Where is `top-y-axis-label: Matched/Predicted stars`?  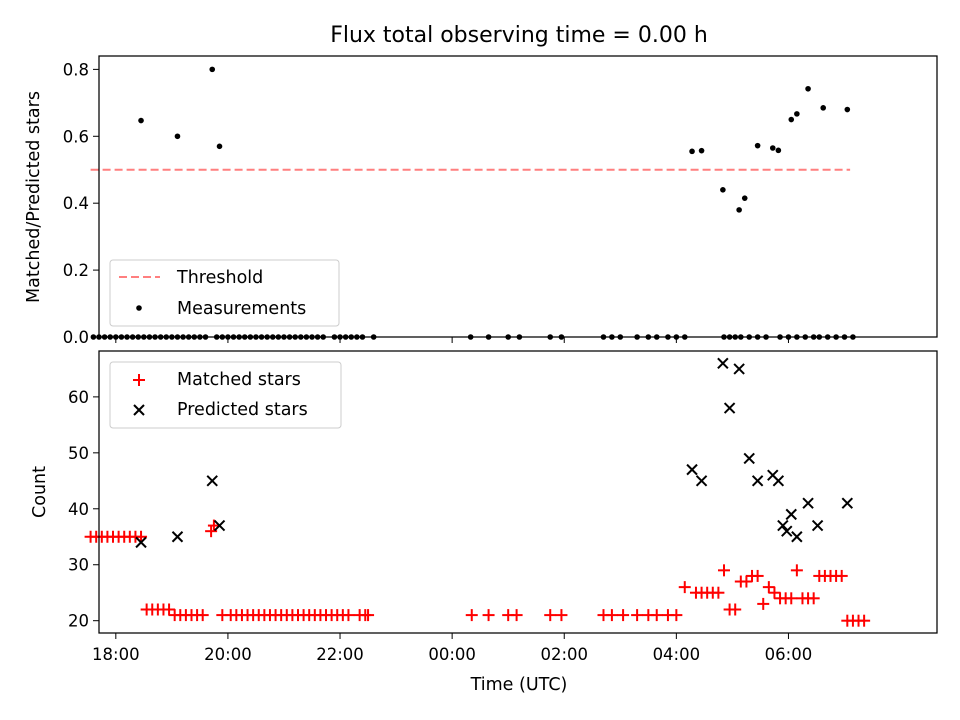
top-y-axis-label: Matched/Predicted stars is located at coordinates (34, 197).